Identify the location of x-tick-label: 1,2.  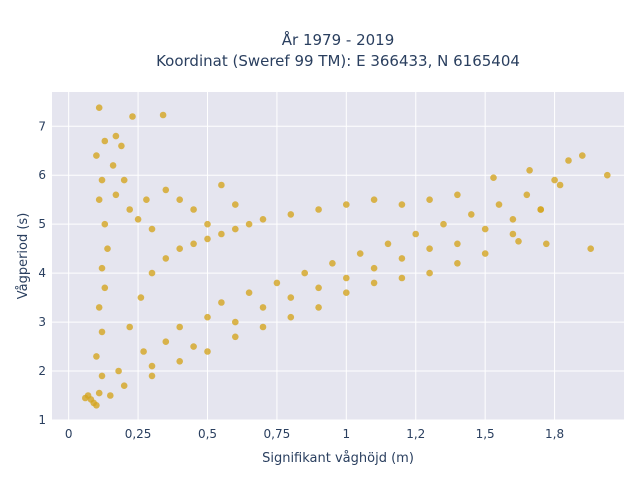
(415, 434).